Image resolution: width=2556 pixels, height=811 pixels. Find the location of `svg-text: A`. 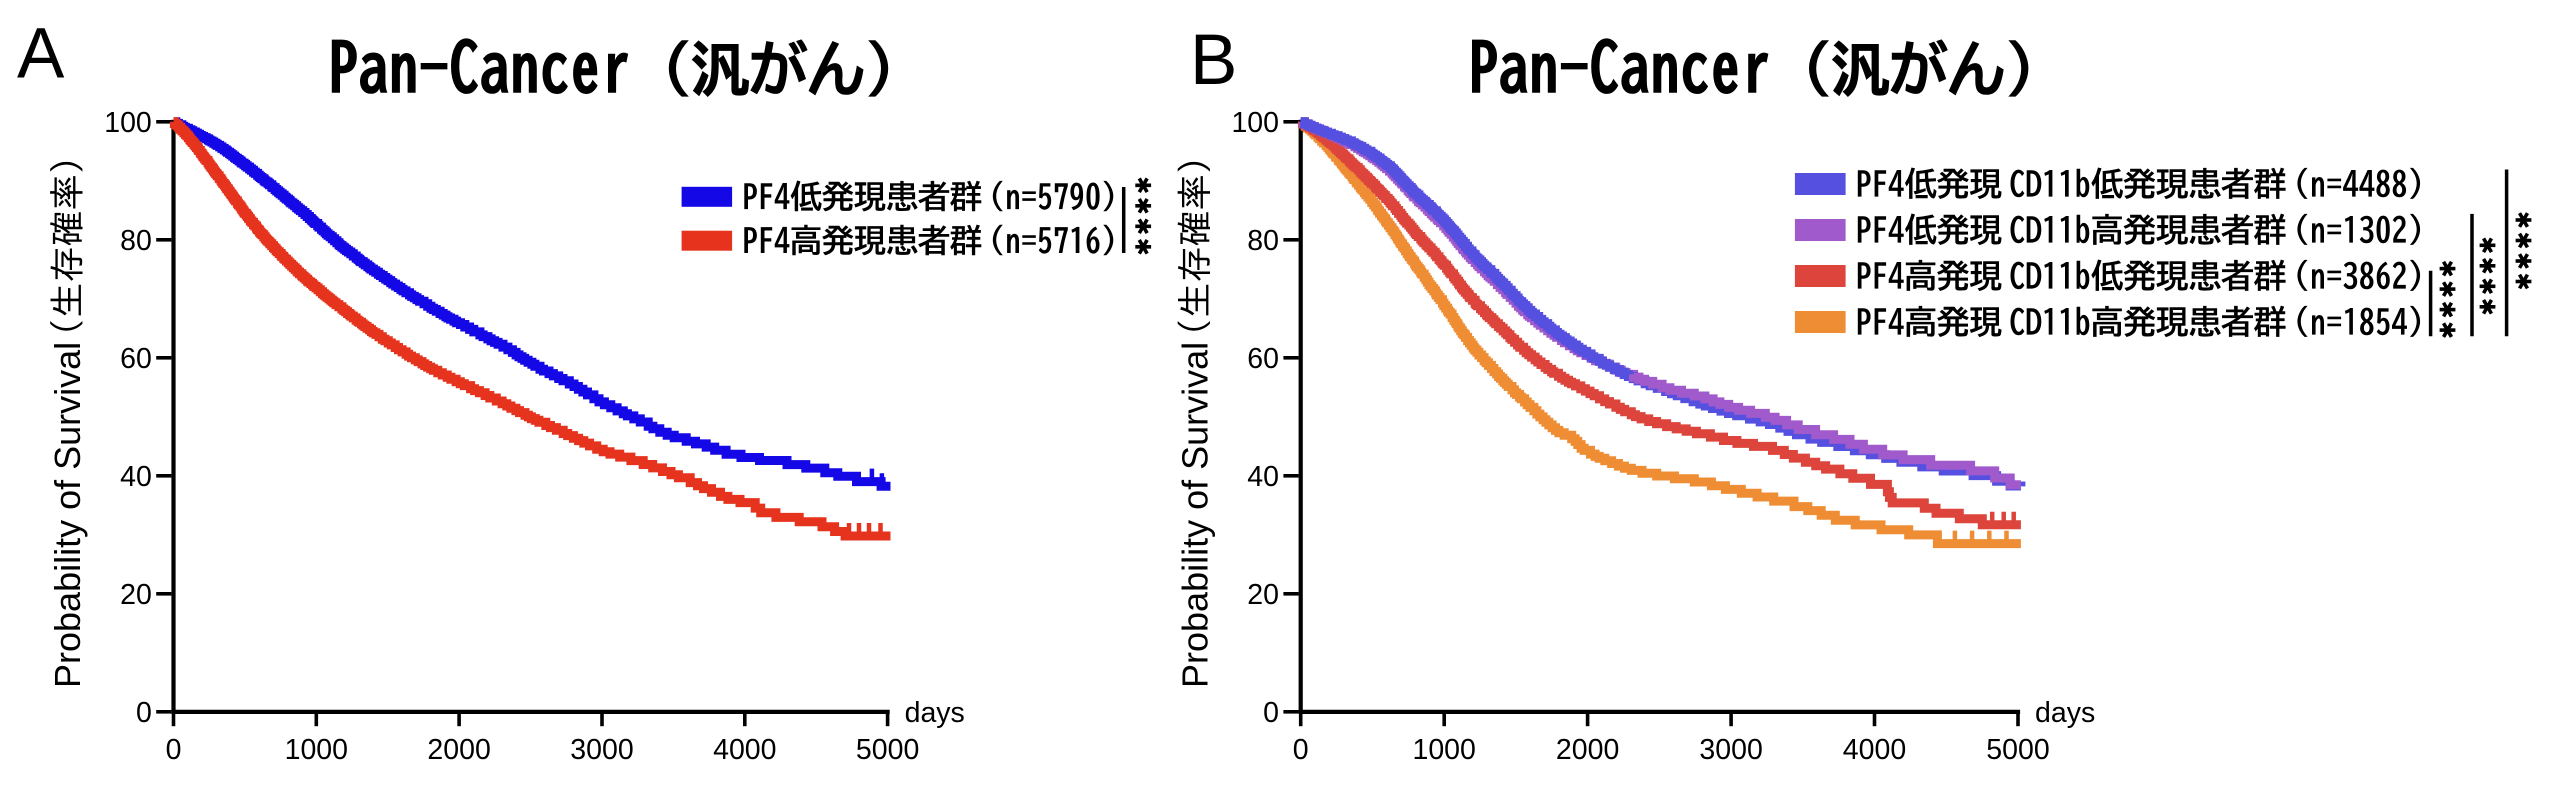

svg-text: A is located at coordinates (41, 54).